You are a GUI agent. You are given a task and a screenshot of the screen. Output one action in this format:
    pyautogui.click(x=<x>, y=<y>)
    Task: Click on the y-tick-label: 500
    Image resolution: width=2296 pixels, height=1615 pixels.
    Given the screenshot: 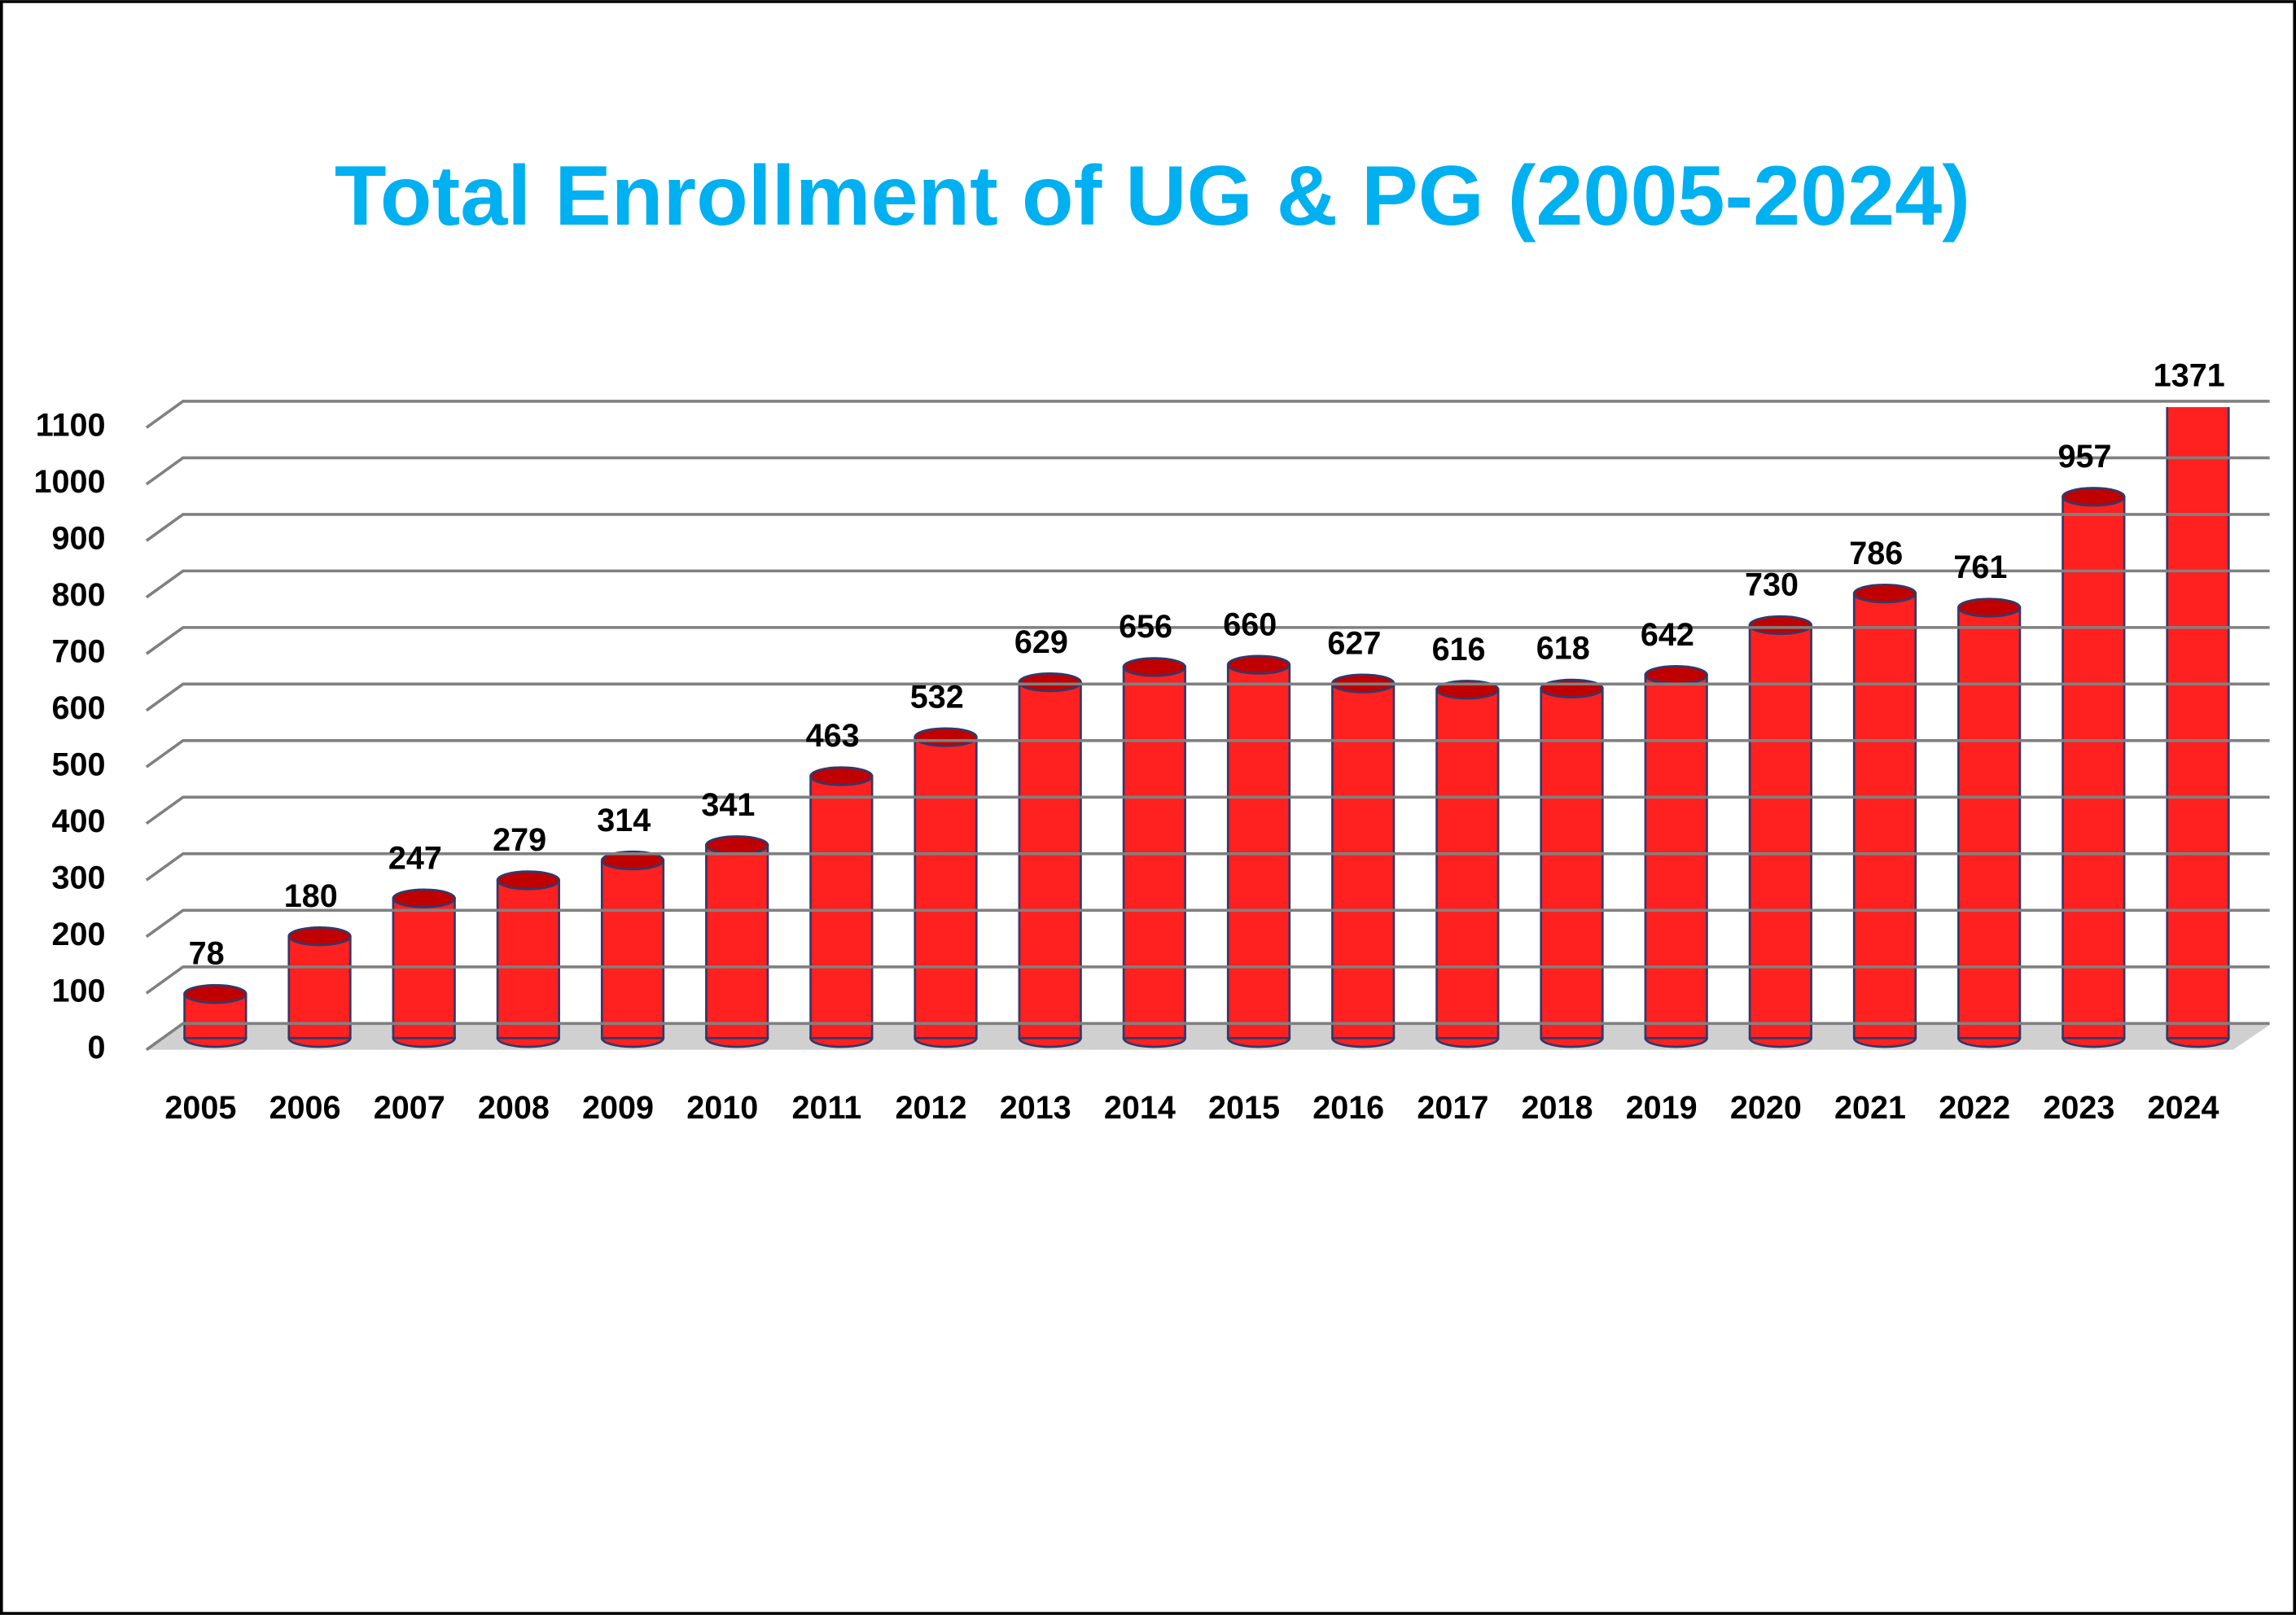 What is the action you would take?
    pyautogui.click(x=79, y=765)
    